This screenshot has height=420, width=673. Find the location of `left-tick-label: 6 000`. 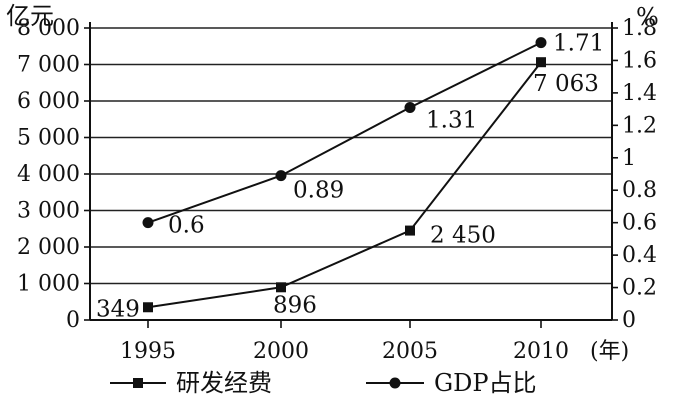

left-tick-label: 6 000 is located at coordinates (48, 101).